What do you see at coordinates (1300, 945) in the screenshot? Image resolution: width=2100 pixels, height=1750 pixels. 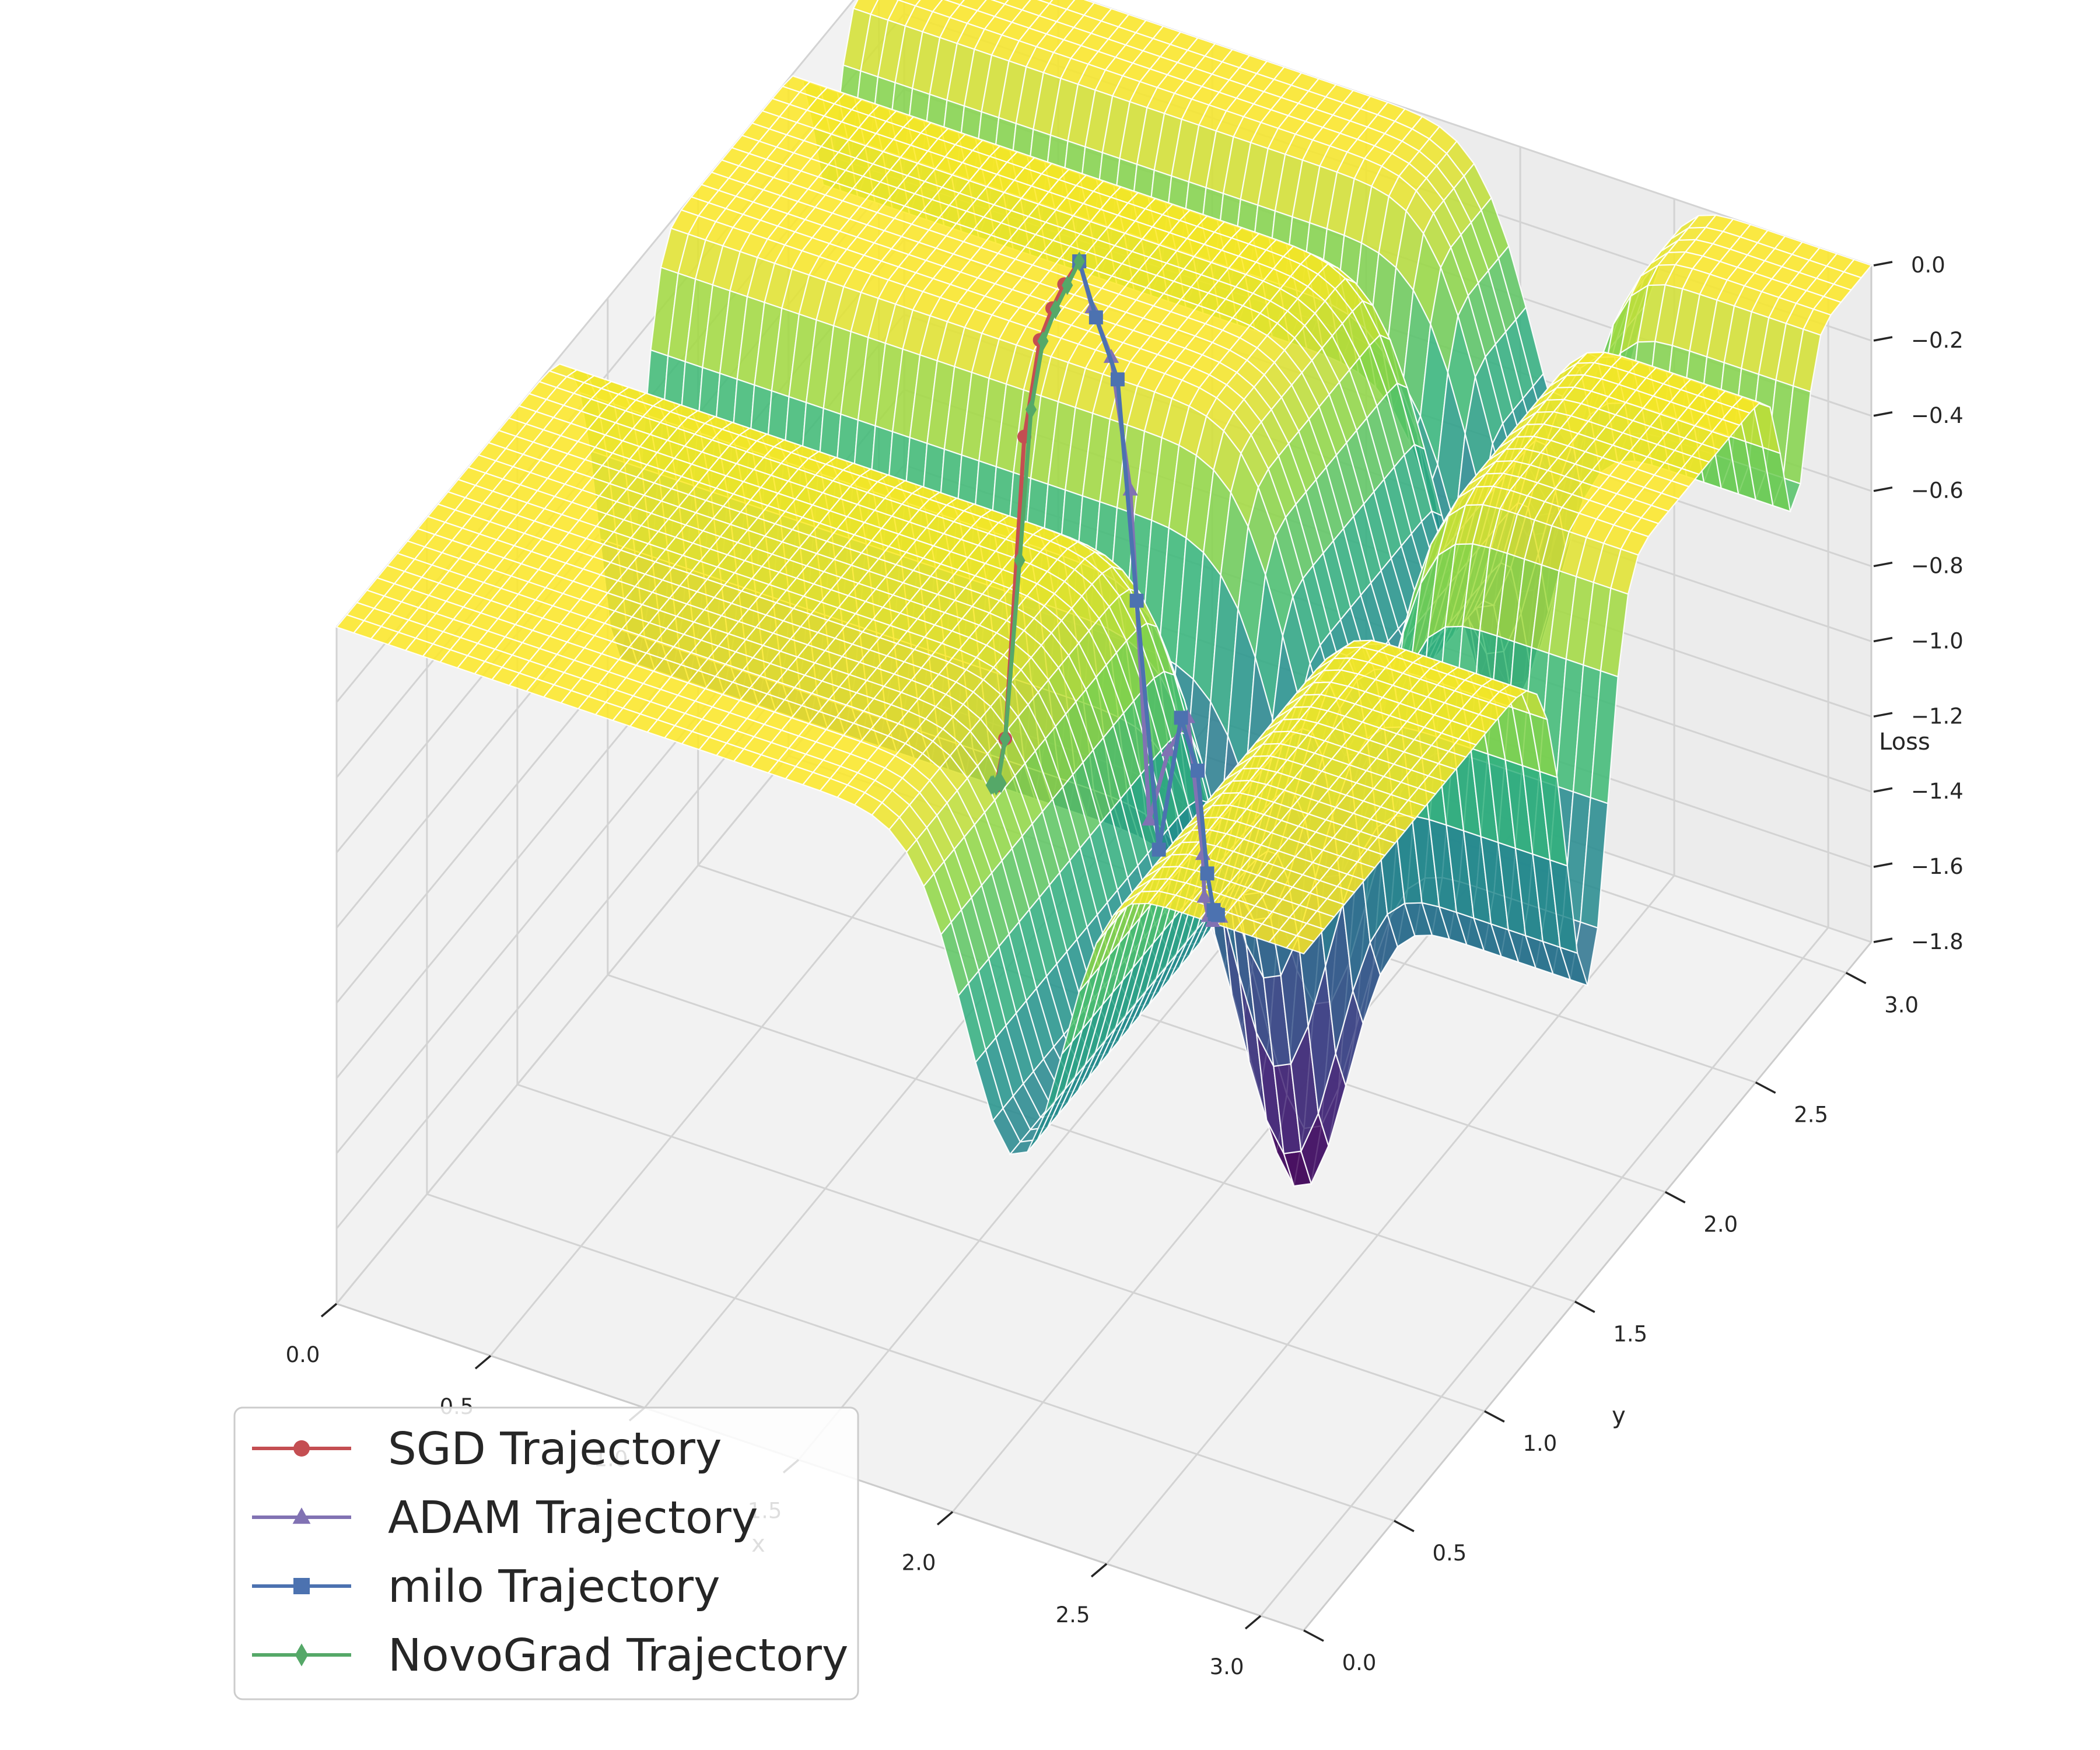 I see `surface-cell` at bounding box center [1300, 945].